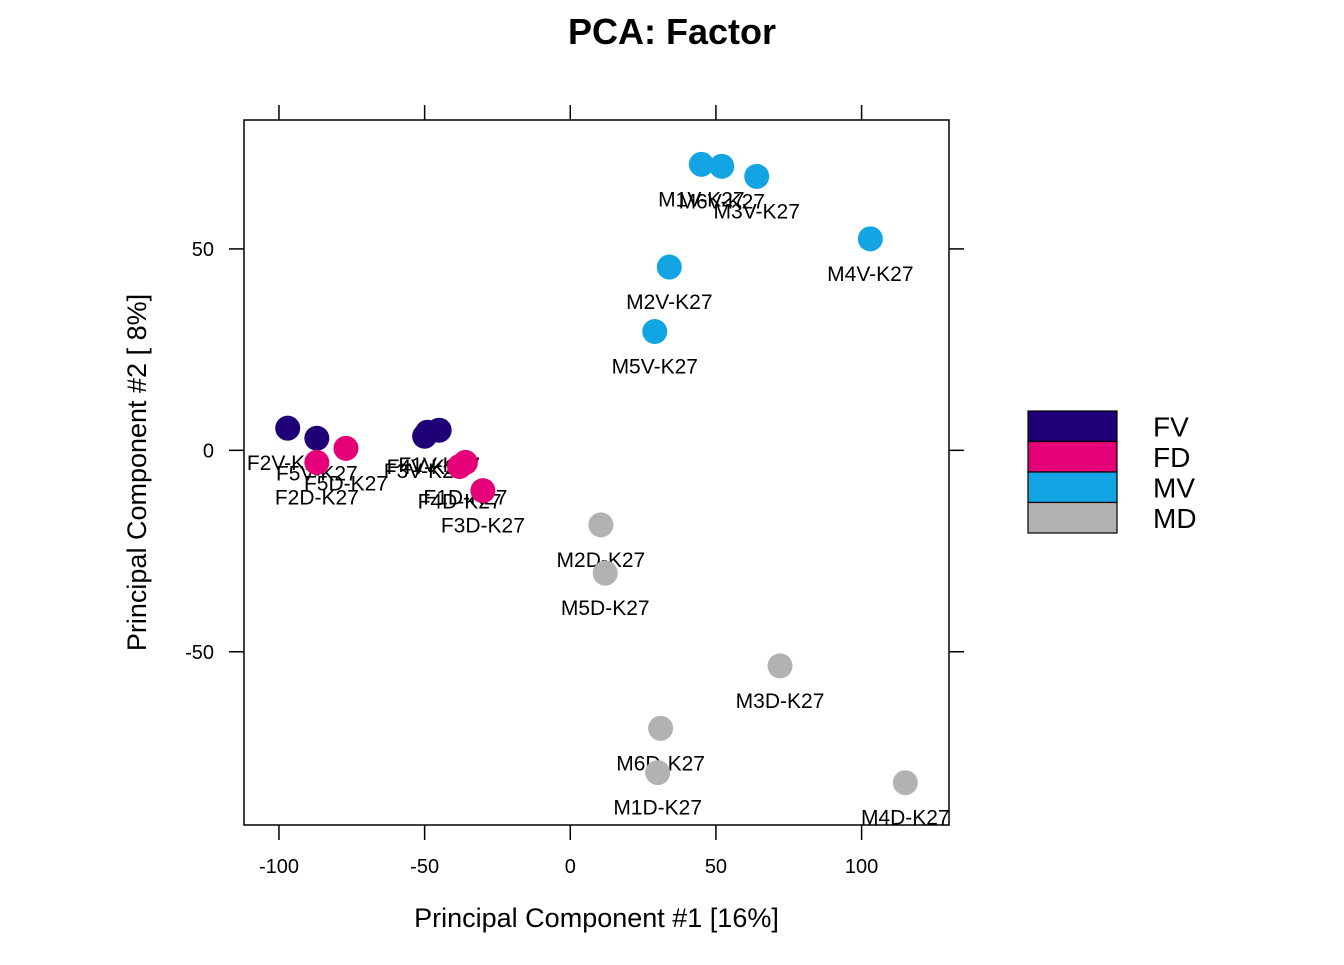 Image resolution: width=1344 pixels, height=965 pixels. I want to click on data-point-m3d-k27, so click(780, 666).